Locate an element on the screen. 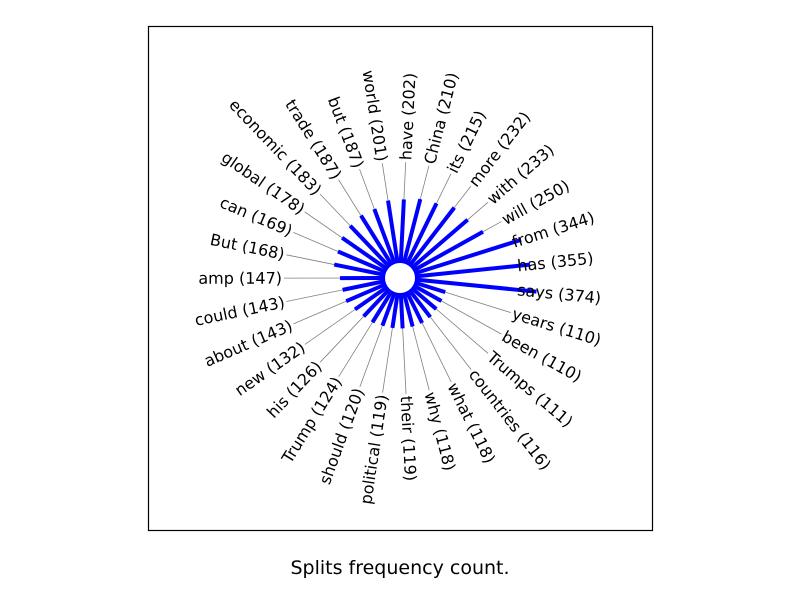  bars is located at coordinates (435, 263).